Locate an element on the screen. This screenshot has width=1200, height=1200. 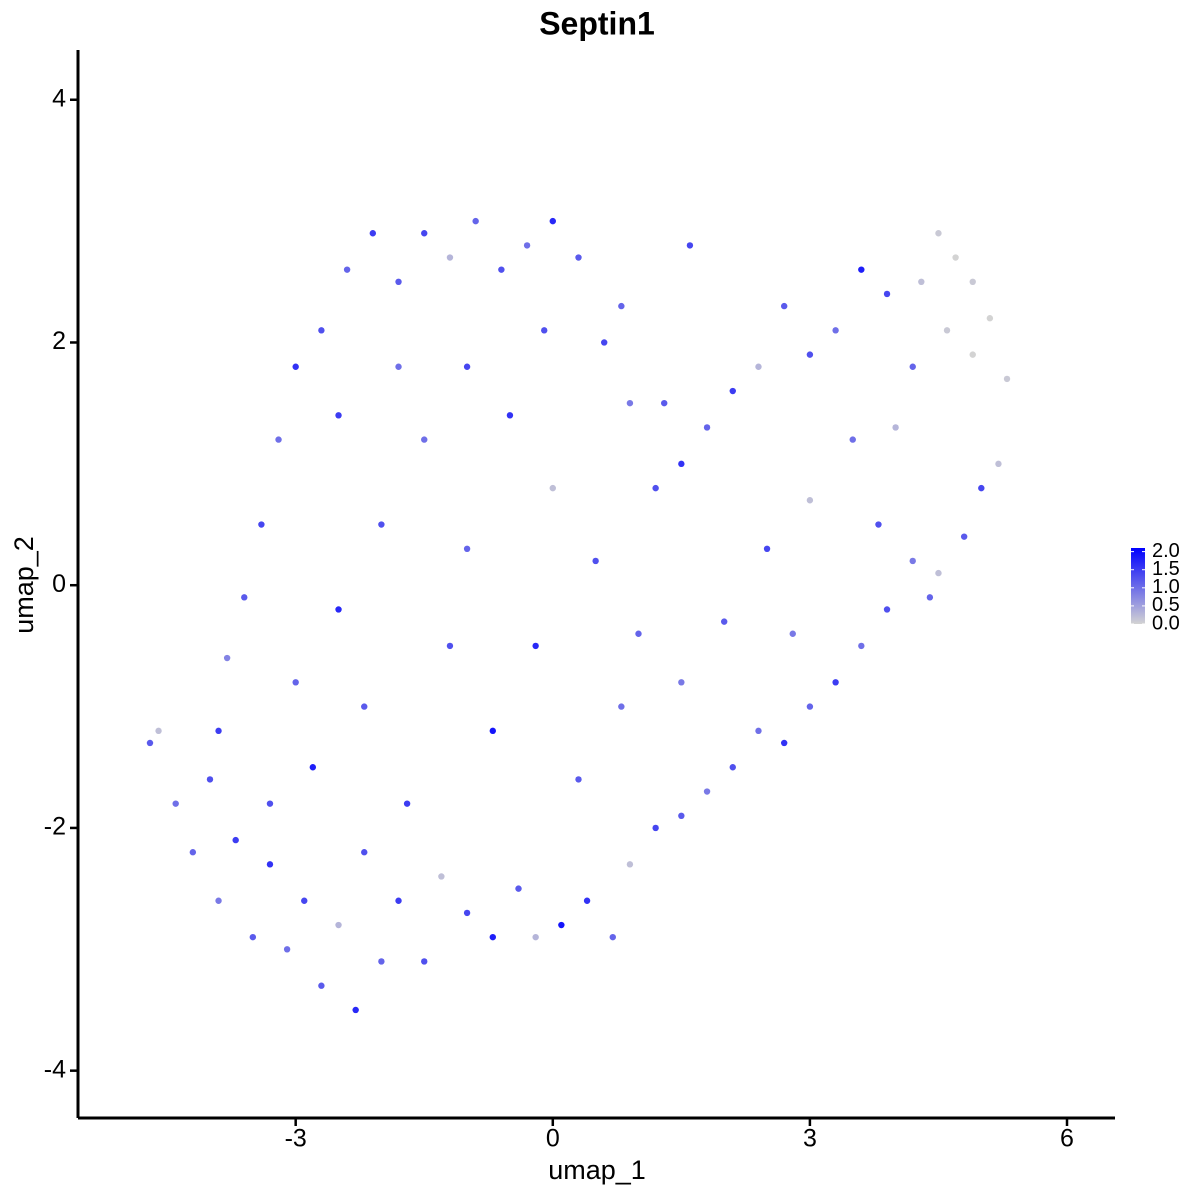
colorbar-tick-label: 1.5 is located at coordinates (1166, 569).